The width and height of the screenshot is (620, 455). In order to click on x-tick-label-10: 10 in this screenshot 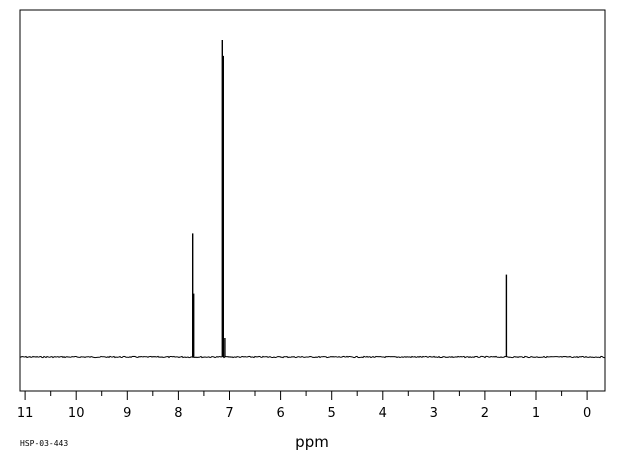, I will do `click(76, 413)`.